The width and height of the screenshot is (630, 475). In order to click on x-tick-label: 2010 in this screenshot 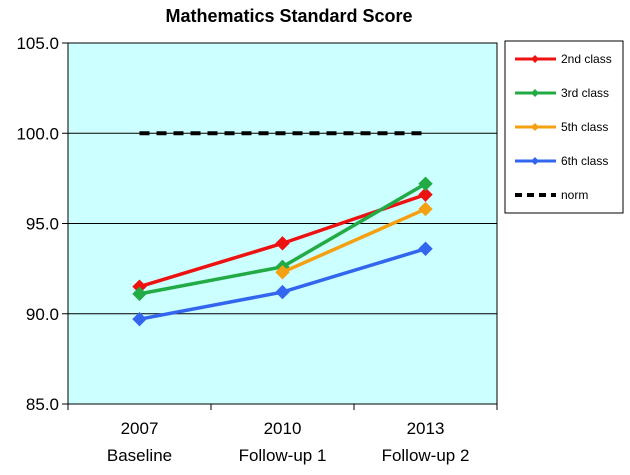, I will do `click(283, 428)`.